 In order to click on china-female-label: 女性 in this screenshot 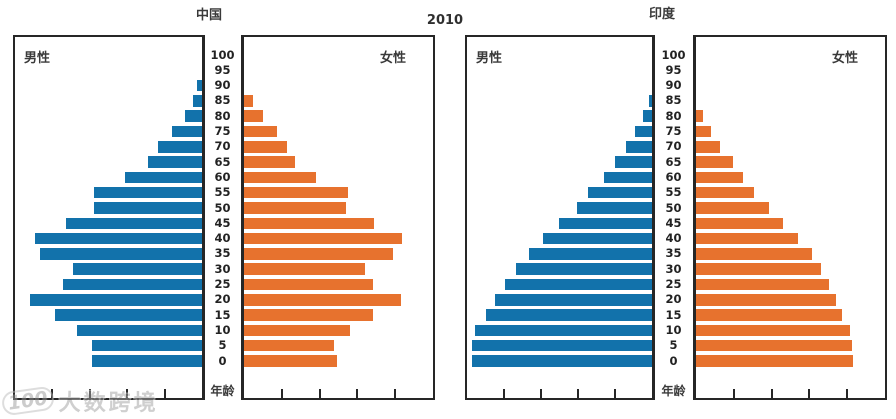, I will do `click(392, 58)`.